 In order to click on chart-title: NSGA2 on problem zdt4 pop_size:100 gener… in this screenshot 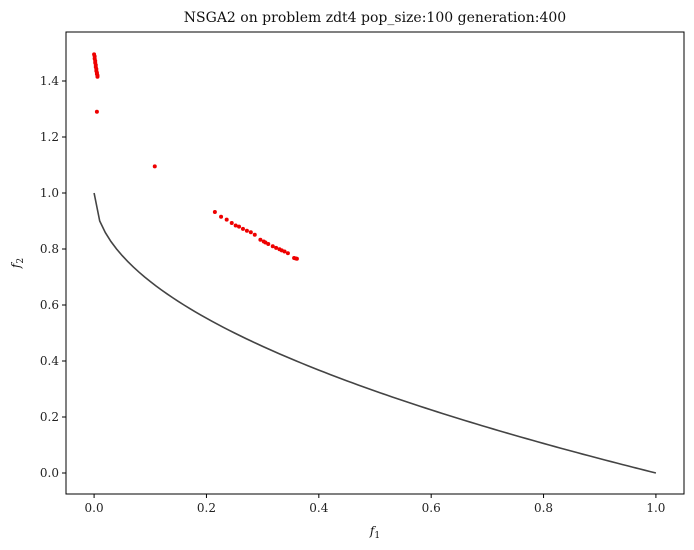, I will do `click(375, 18)`.